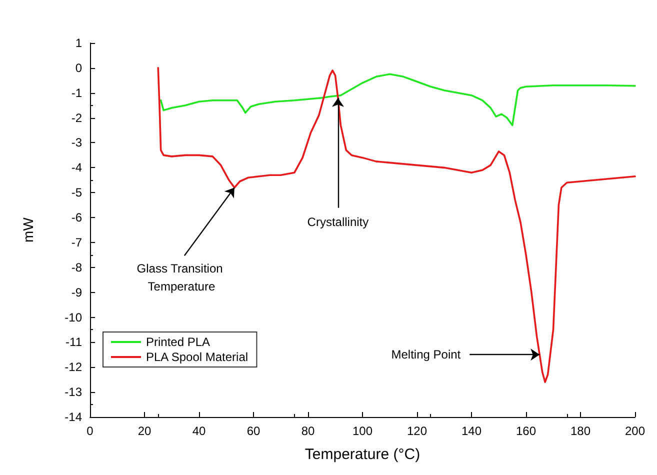  What do you see at coordinates (197, 357) in the screenshot?
I see `legend-label: PLA Spool Material` at bounding box center [197, 357].